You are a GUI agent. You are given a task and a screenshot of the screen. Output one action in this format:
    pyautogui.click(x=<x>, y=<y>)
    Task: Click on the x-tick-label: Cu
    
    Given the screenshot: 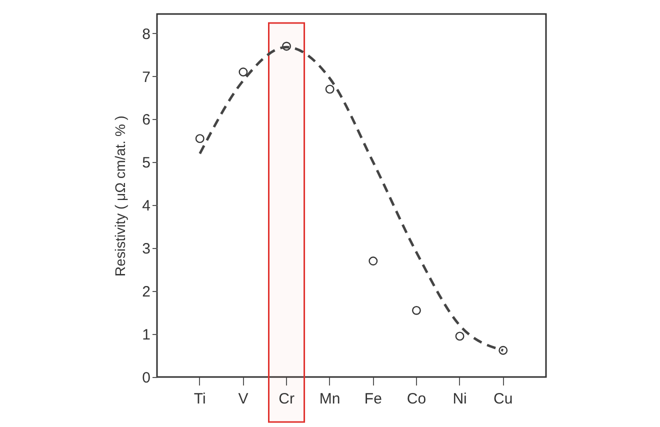 What is the action you would take?
    pyautogui.click(x=503, y=399)
    